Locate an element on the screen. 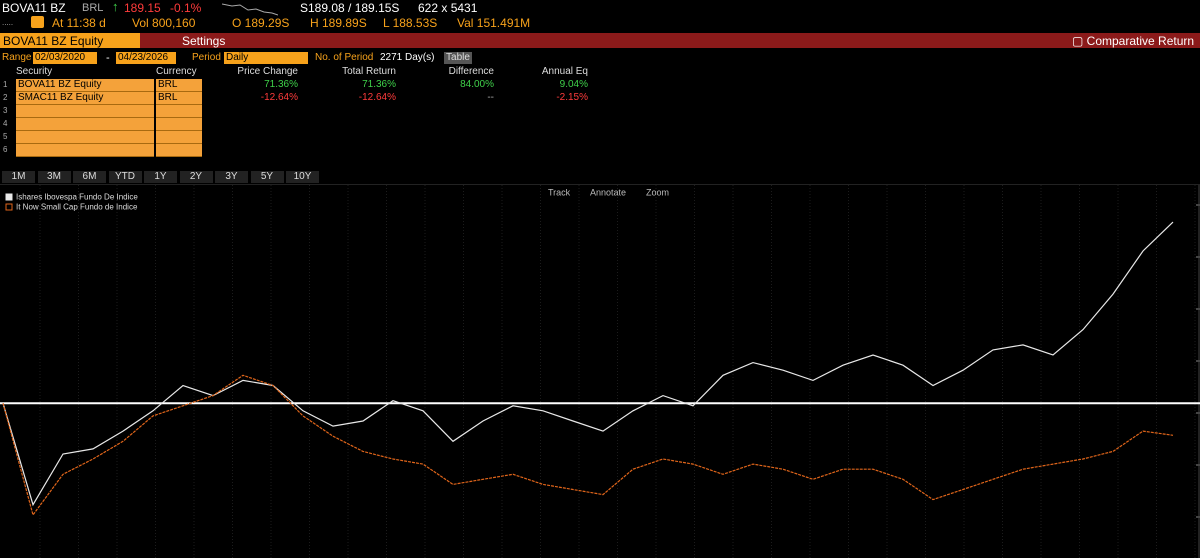  value: Val 151.491M is located at coordinates (494, 23).